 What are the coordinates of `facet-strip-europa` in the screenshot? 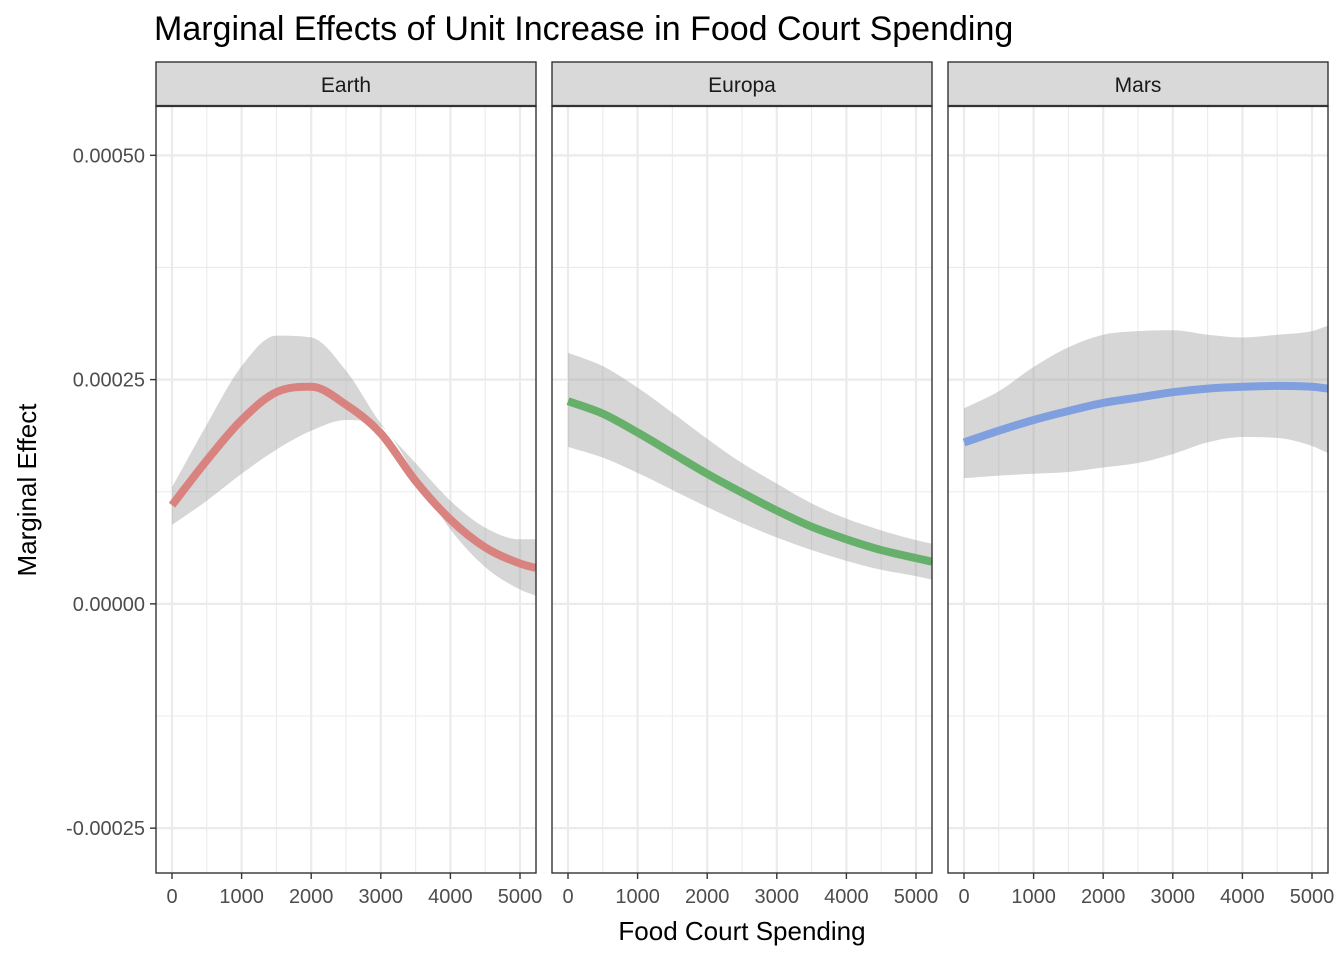 It's located at (742, 84).